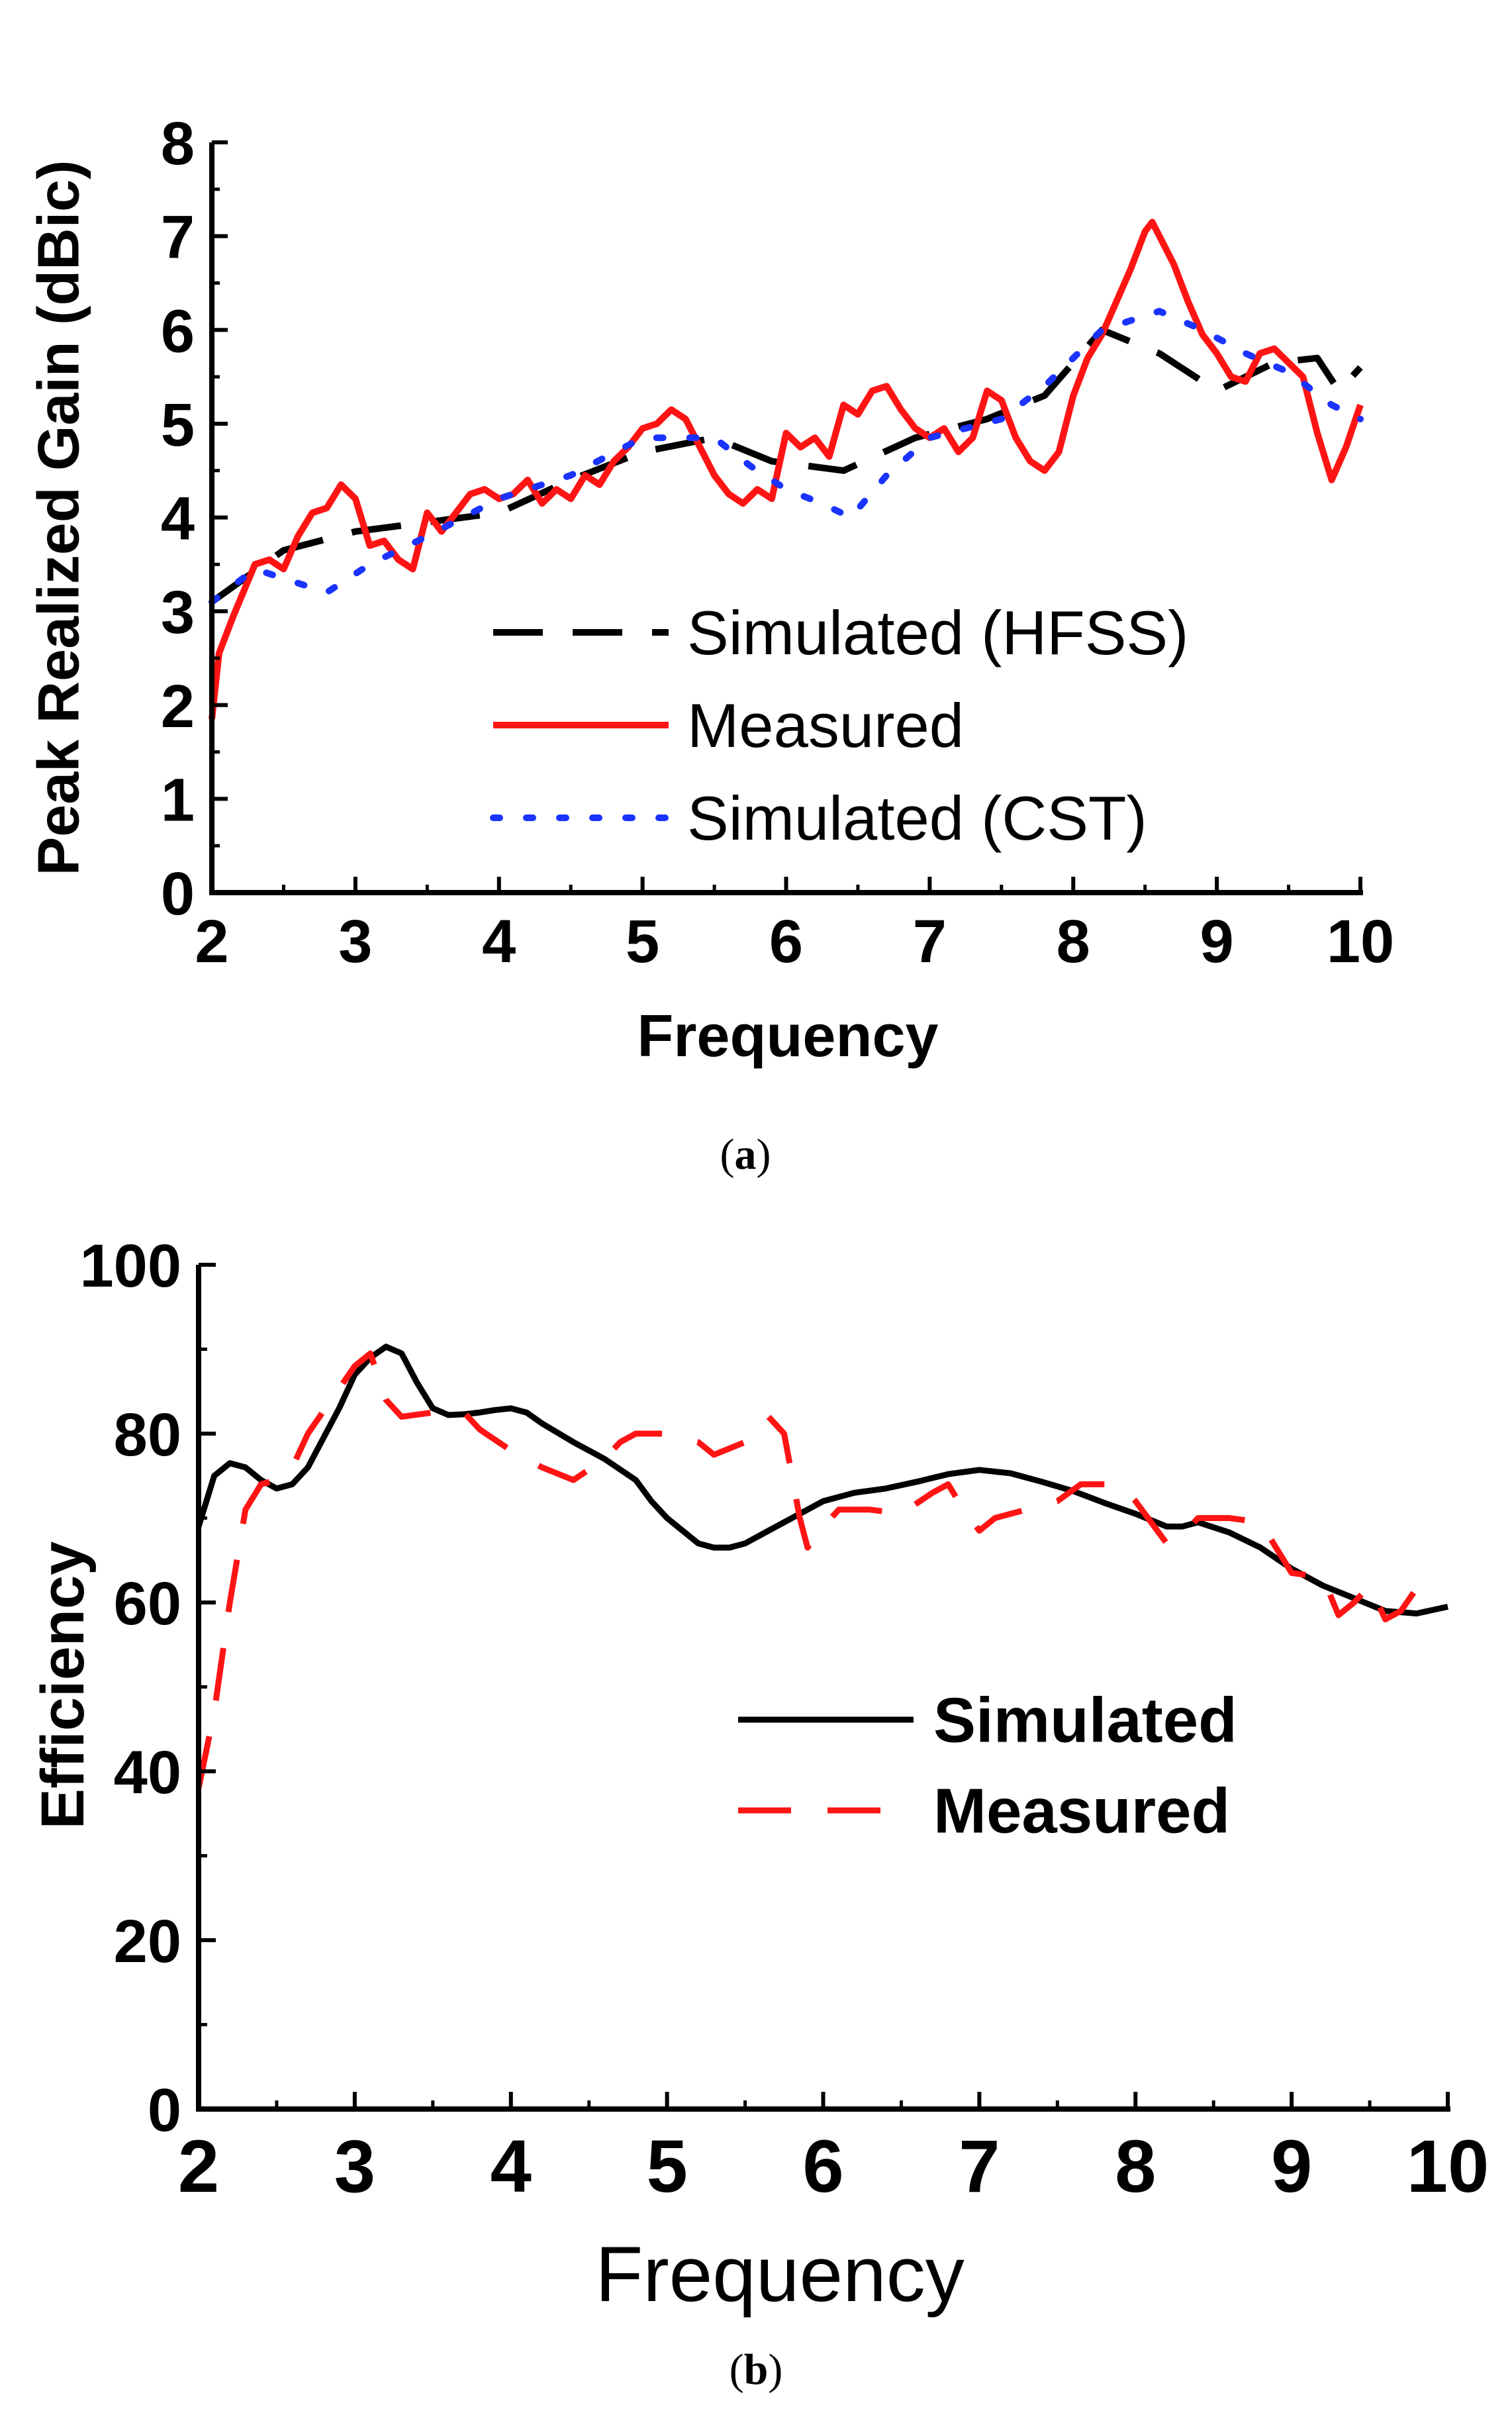 Image resolution: width=1512 pixels, height=2411 pixels. Describe the element at coordinates (63, 1686) in the screenshot. I see `efficiency-y-axis-label: Efficiency` at that location.